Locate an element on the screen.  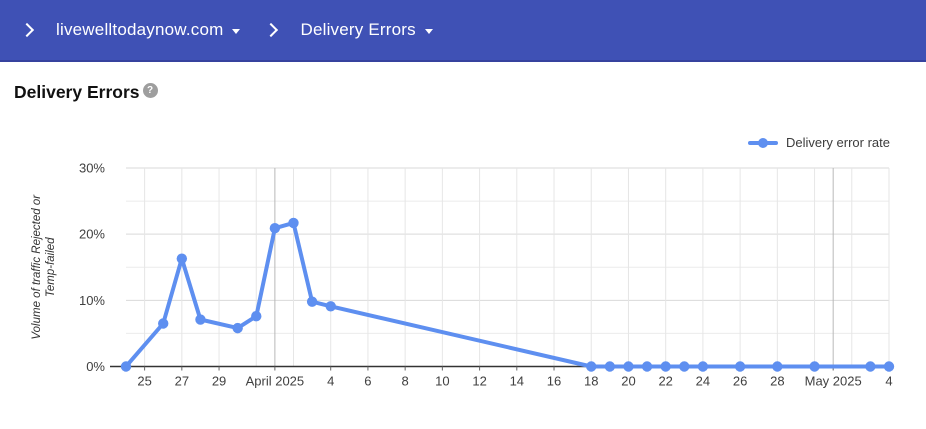
x-tick-label: 29 is located at coordinates (219, 381).